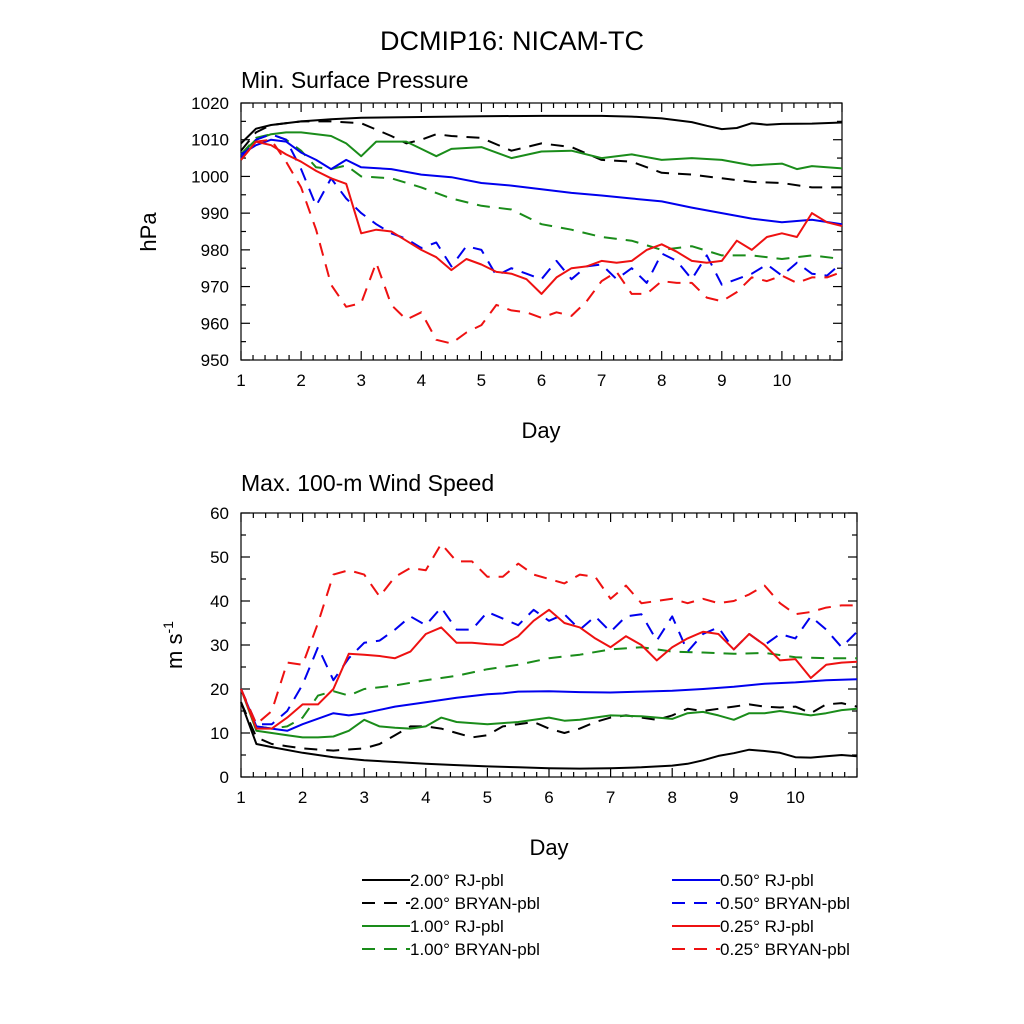 The height and width of the screenshot is (1024, 1024). Describe the element at coordinates (475, 903) in the screenshot. I see `legend-item-label: 2.00° BRYAN-pbl` at that location.